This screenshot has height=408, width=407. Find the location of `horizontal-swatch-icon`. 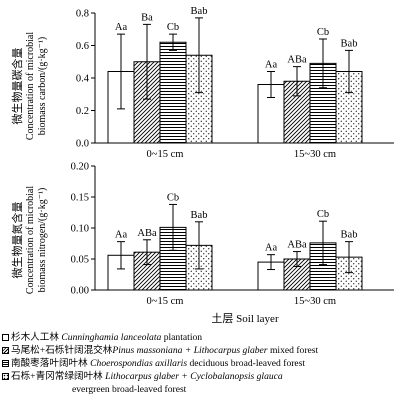

horizontal-swatch-icon is located at coordinates (5, 363).